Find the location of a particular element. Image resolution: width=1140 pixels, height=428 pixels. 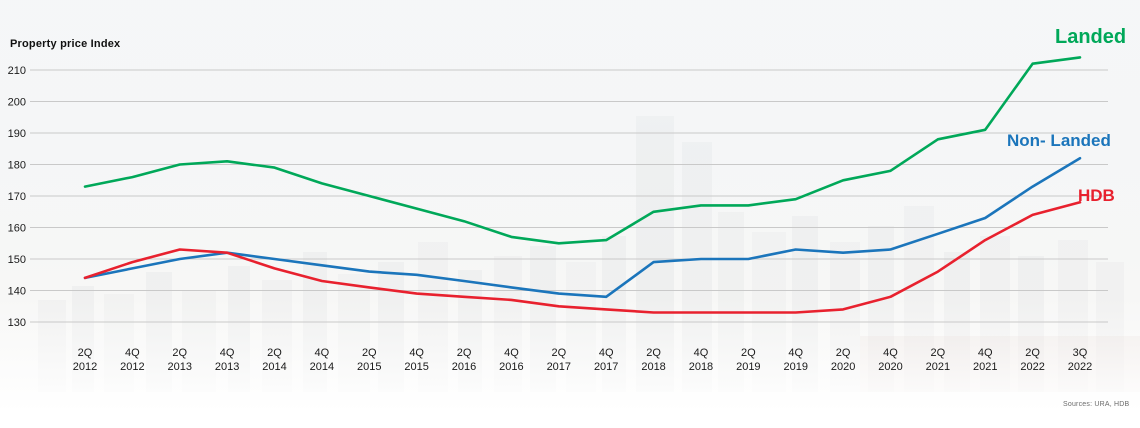

chart-title: Property price Index is located at coordinates (65, 44).